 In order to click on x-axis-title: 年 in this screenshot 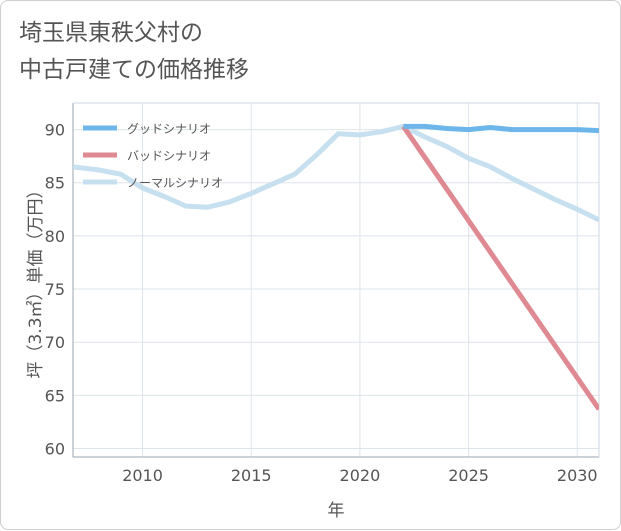, I will do `click(336, 511)`.